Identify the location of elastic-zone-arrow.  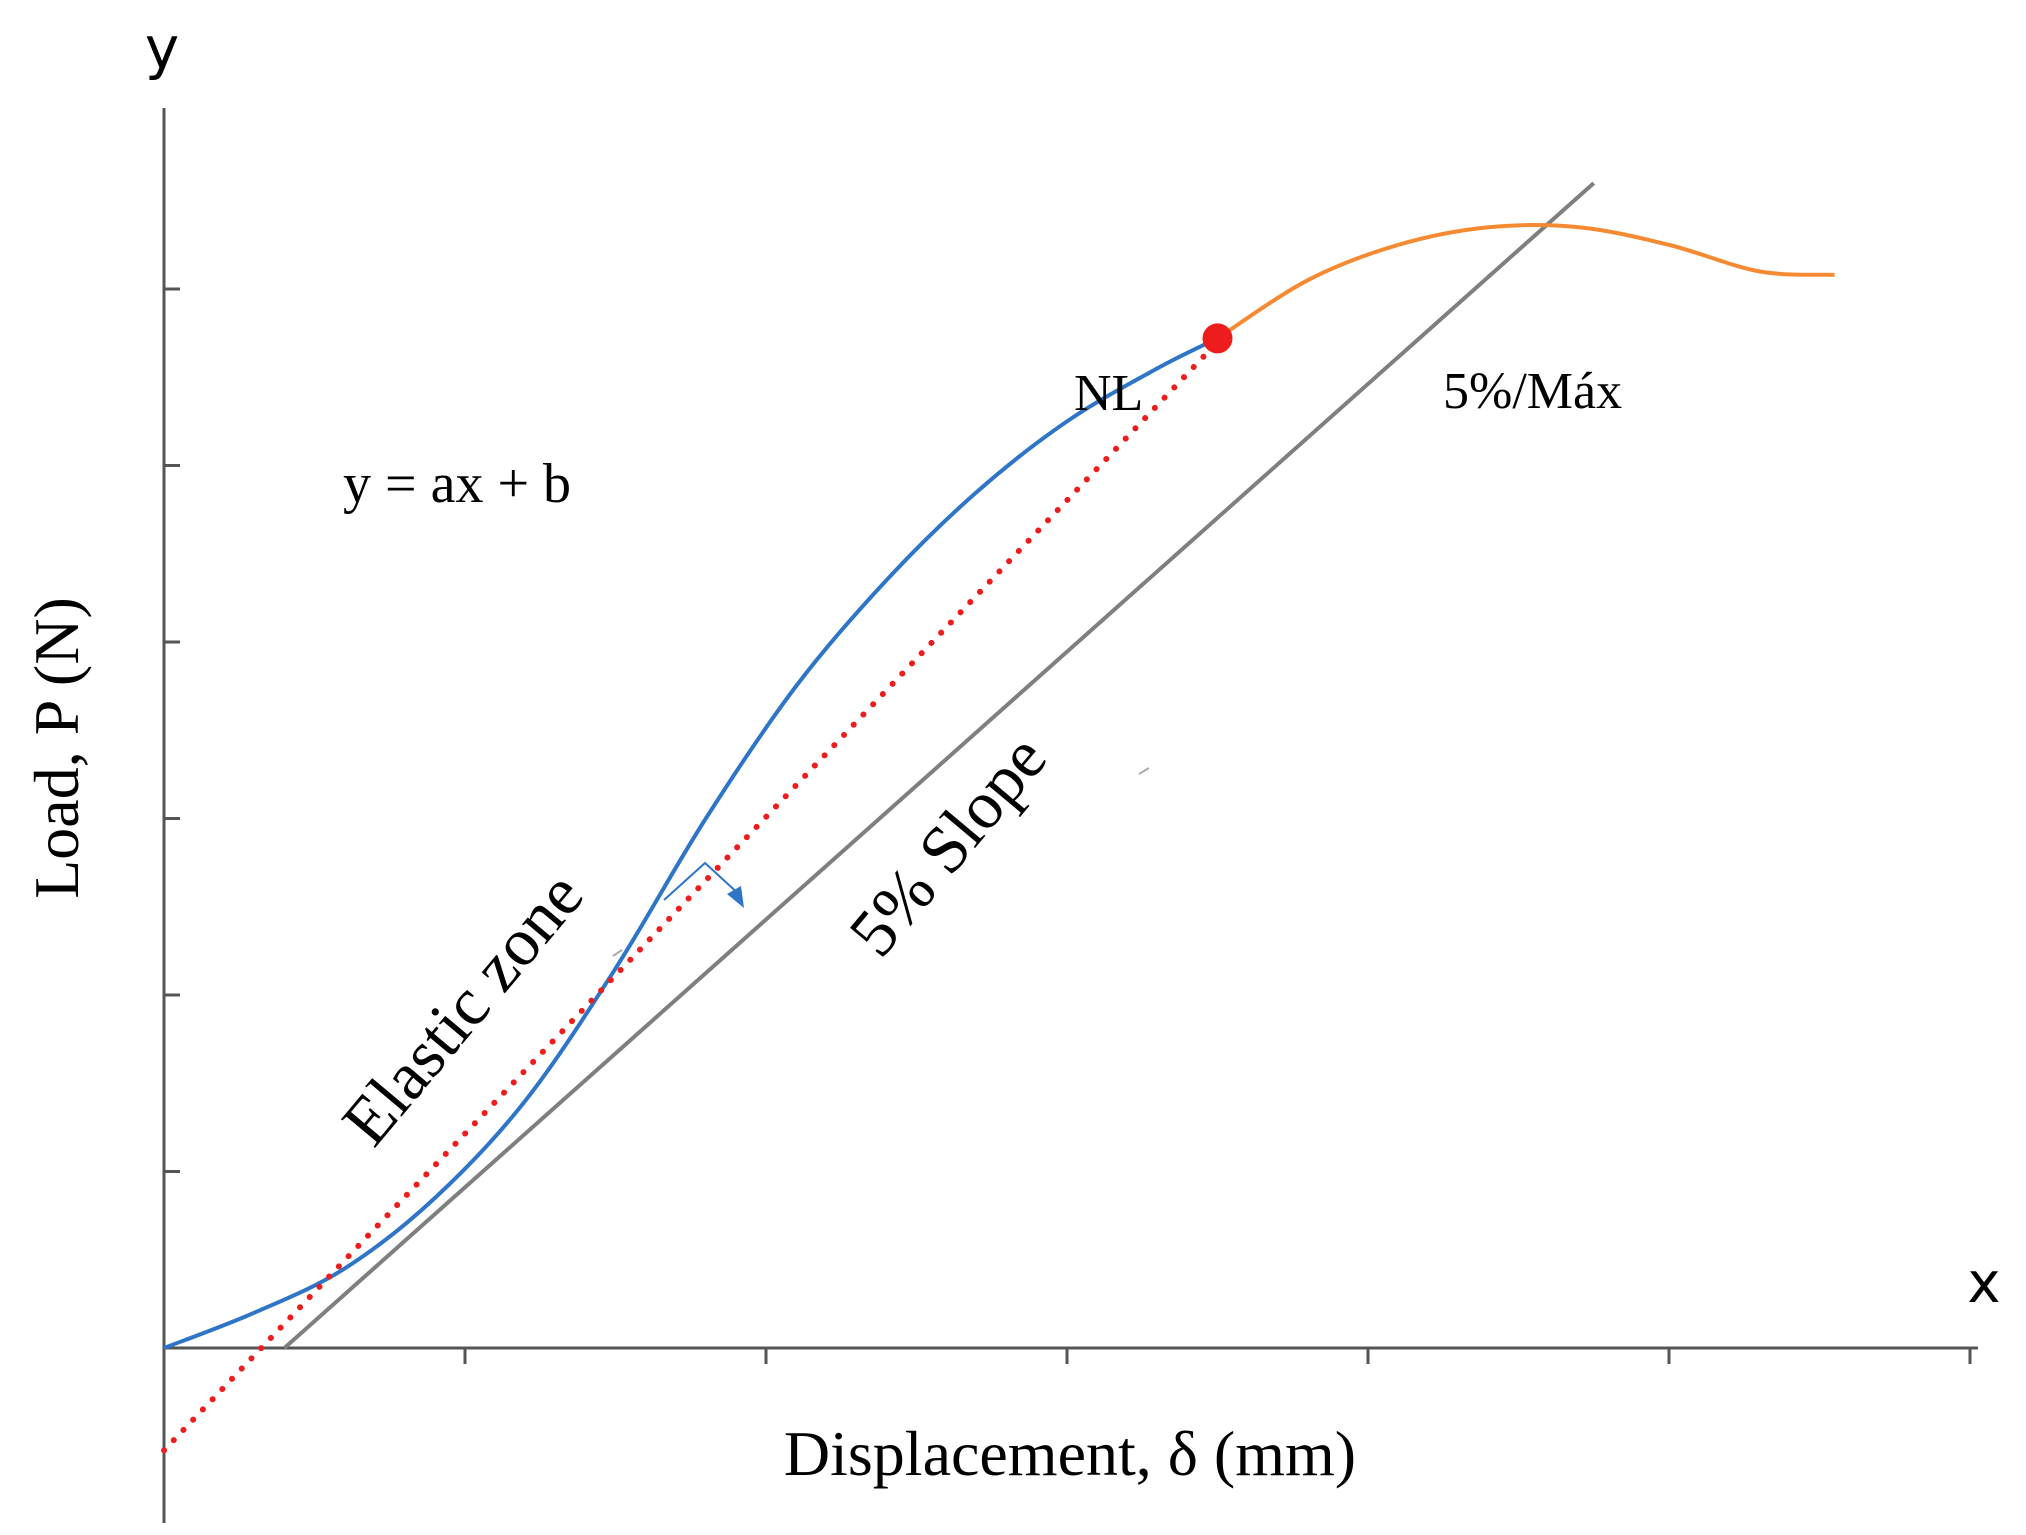
(702, 881).